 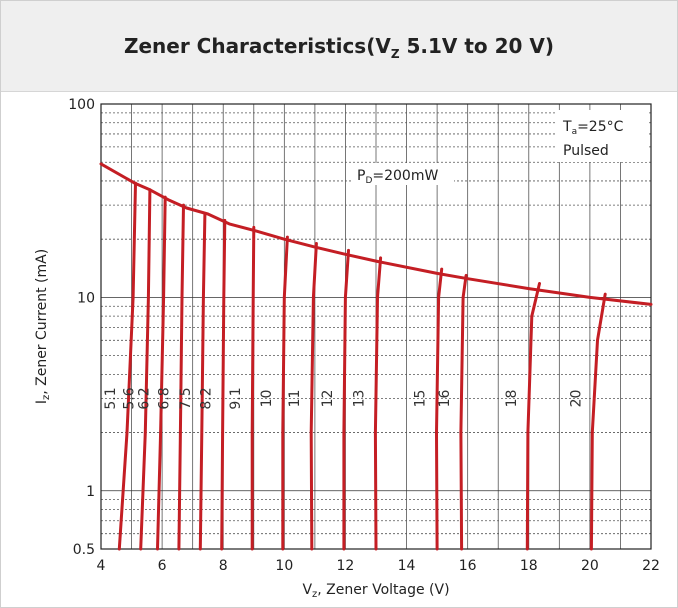 What do you see at coordinates (207, 398) in the screenshot?
I see `curve-label: 8.2` at bounding box center [207, 398].